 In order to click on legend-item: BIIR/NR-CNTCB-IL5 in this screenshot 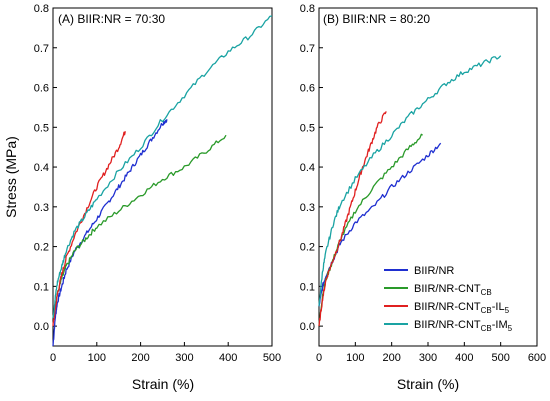, I will do `click(447, 308)`.